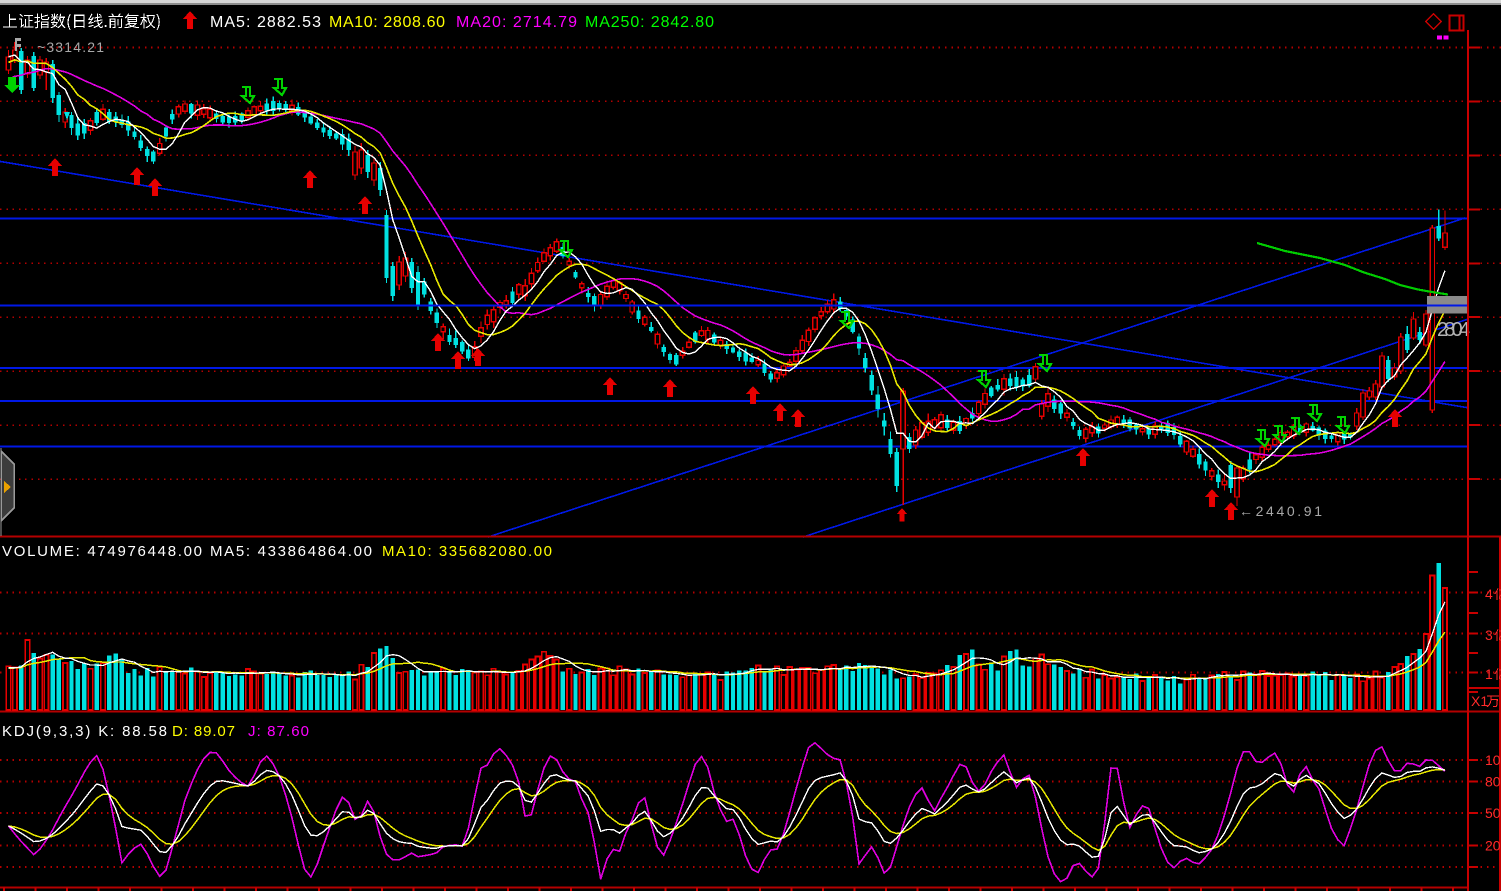 This screenshot has width=1501, height=891. Describe the element at coordinates (278, 731) in the screenshot. I see `svg-text: J: 87.60` at that location.